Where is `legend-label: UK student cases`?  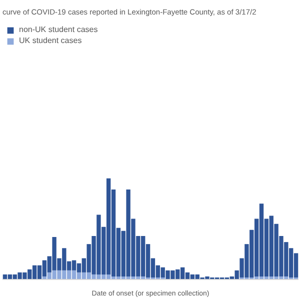
legend-label: UK student cases is located at coordinates (50, 40).